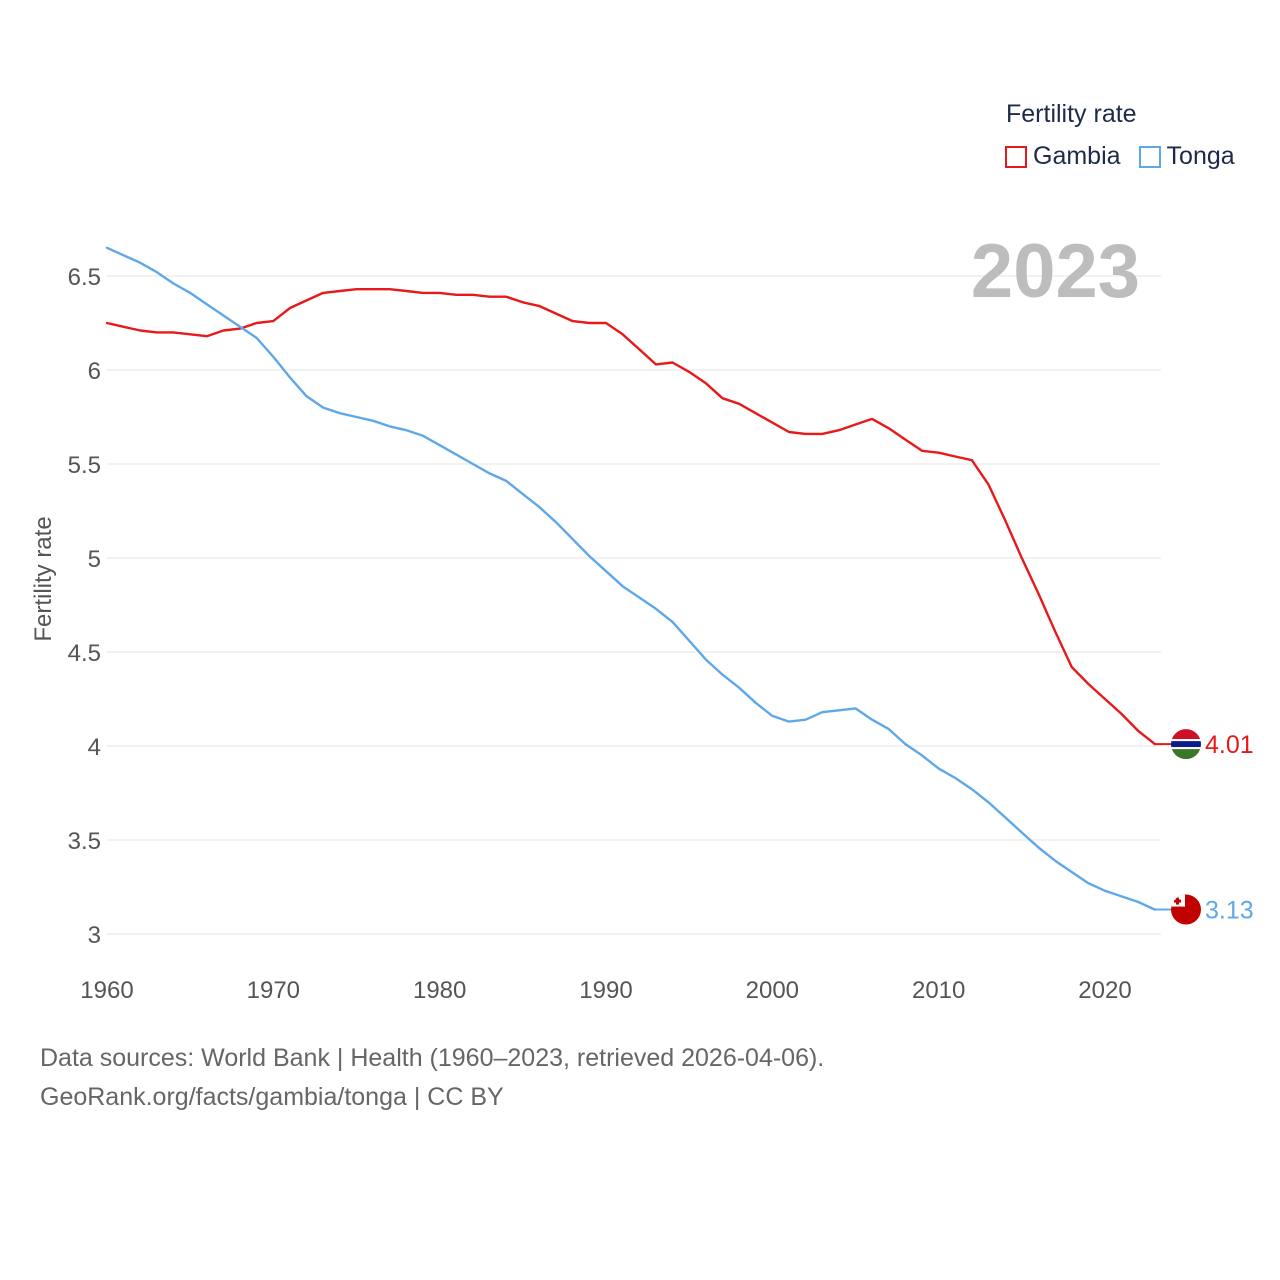 This screenshot has height=1280, width=1280. I want to click on x-tick-label: 1960, so click(106, 990).